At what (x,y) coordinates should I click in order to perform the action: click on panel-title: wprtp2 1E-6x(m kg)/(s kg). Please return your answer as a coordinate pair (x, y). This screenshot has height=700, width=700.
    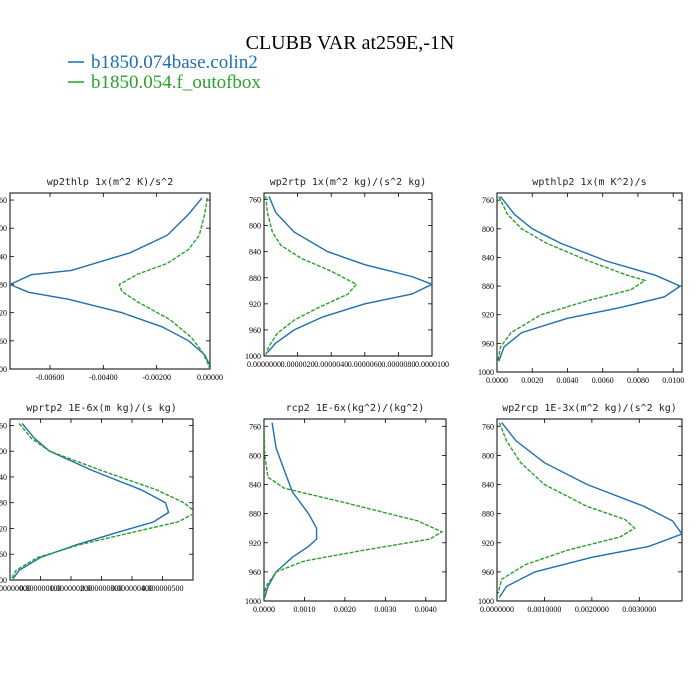
    Looking at the image, I should click on (101, 408).